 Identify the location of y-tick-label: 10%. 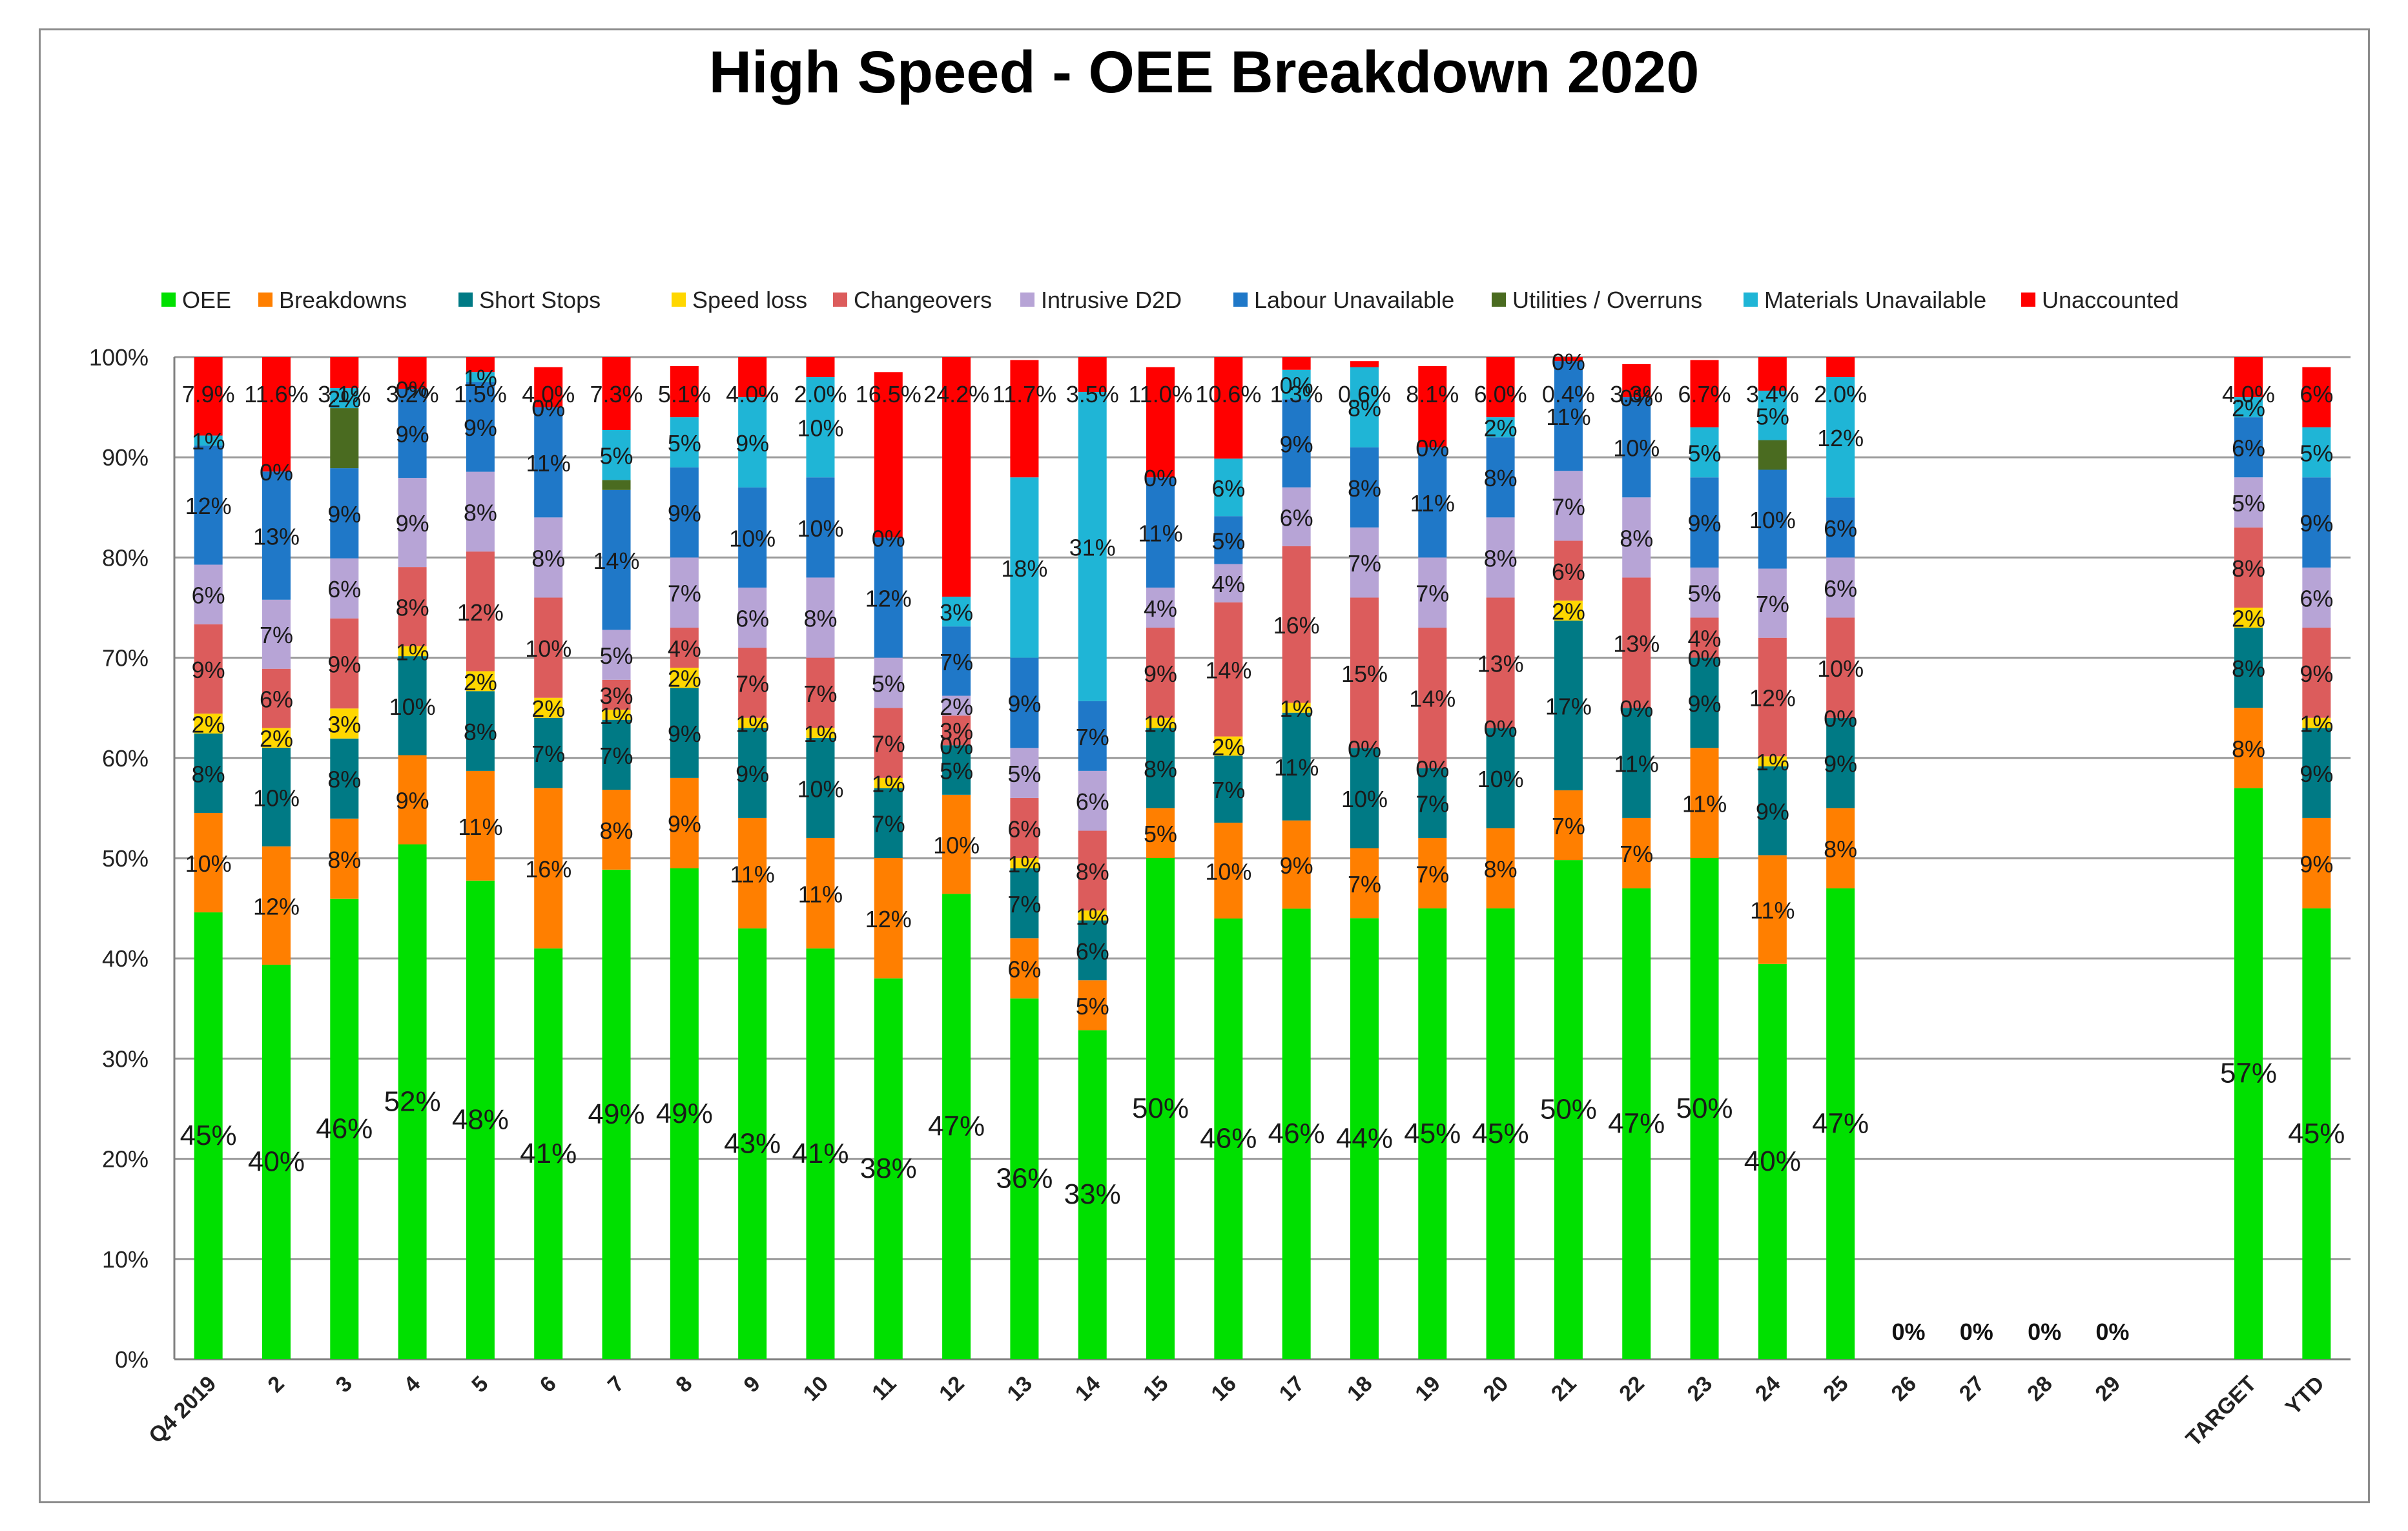
(126, 1259).